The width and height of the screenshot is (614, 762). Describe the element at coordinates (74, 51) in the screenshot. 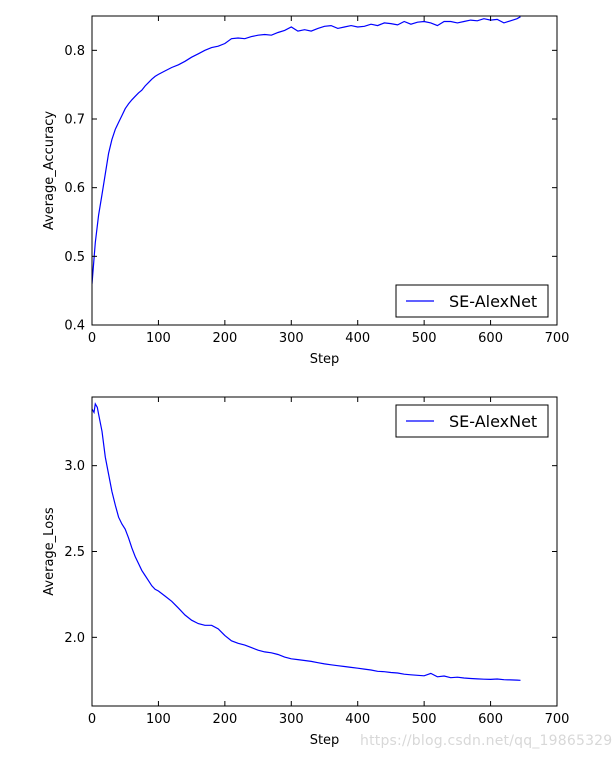

I see `y-tick-label: 0.8` at that location.